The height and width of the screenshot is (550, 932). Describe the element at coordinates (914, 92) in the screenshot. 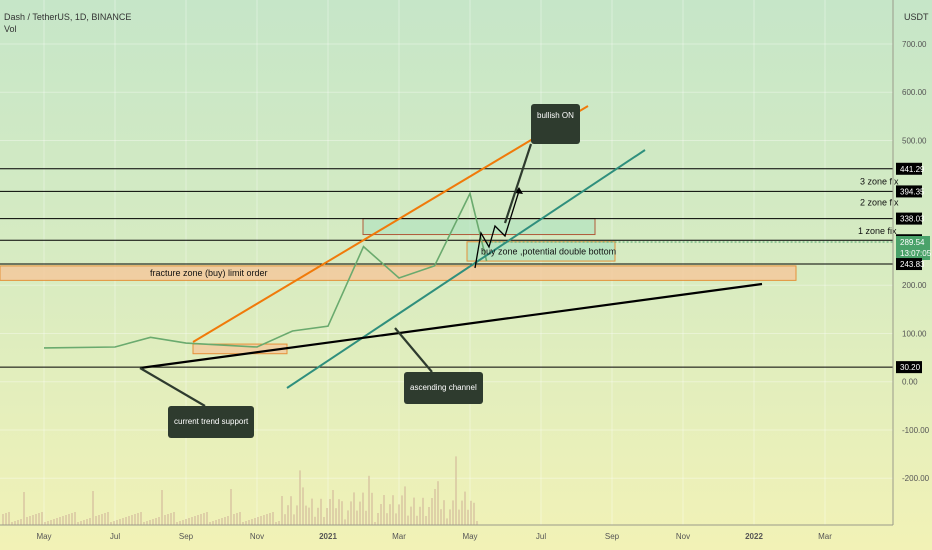

I see `price-axis-tick-label: 600.00` at that location.